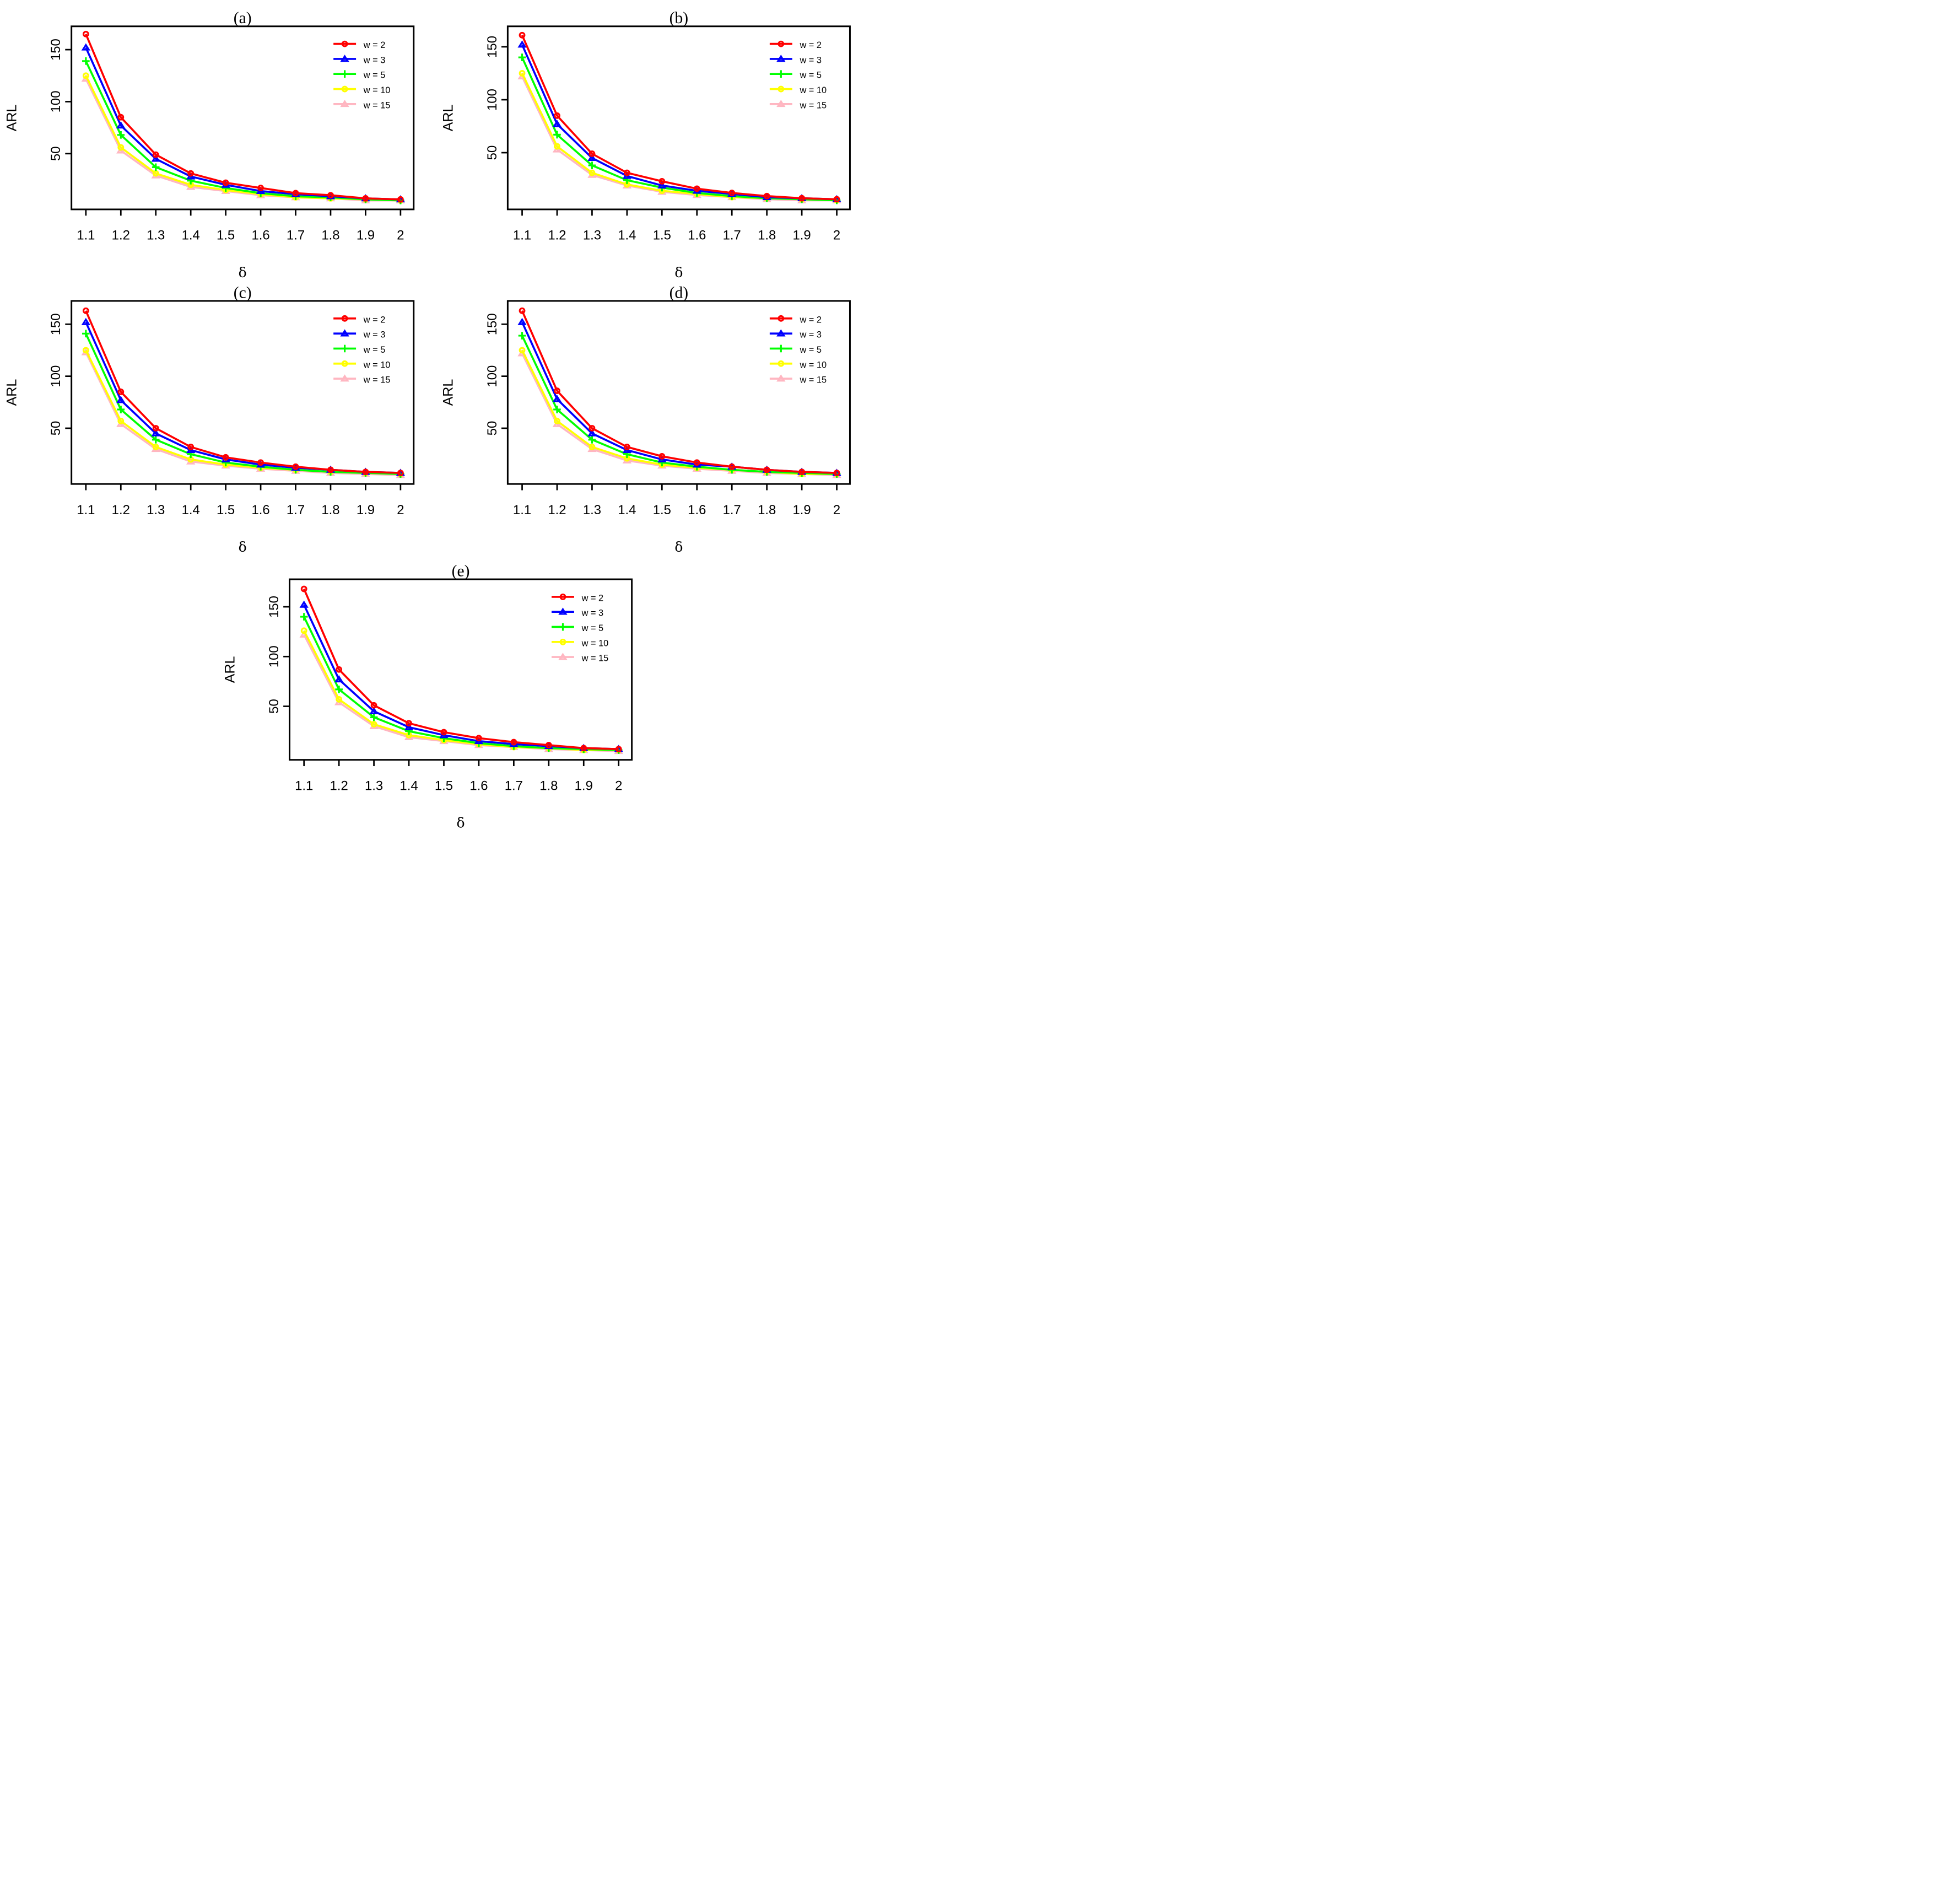 The height and width of the screenshot is (1897, 1960). Describe the element at coordinates (811, 60) in the screenshot. I see `legend-label: w = 3` at that location.